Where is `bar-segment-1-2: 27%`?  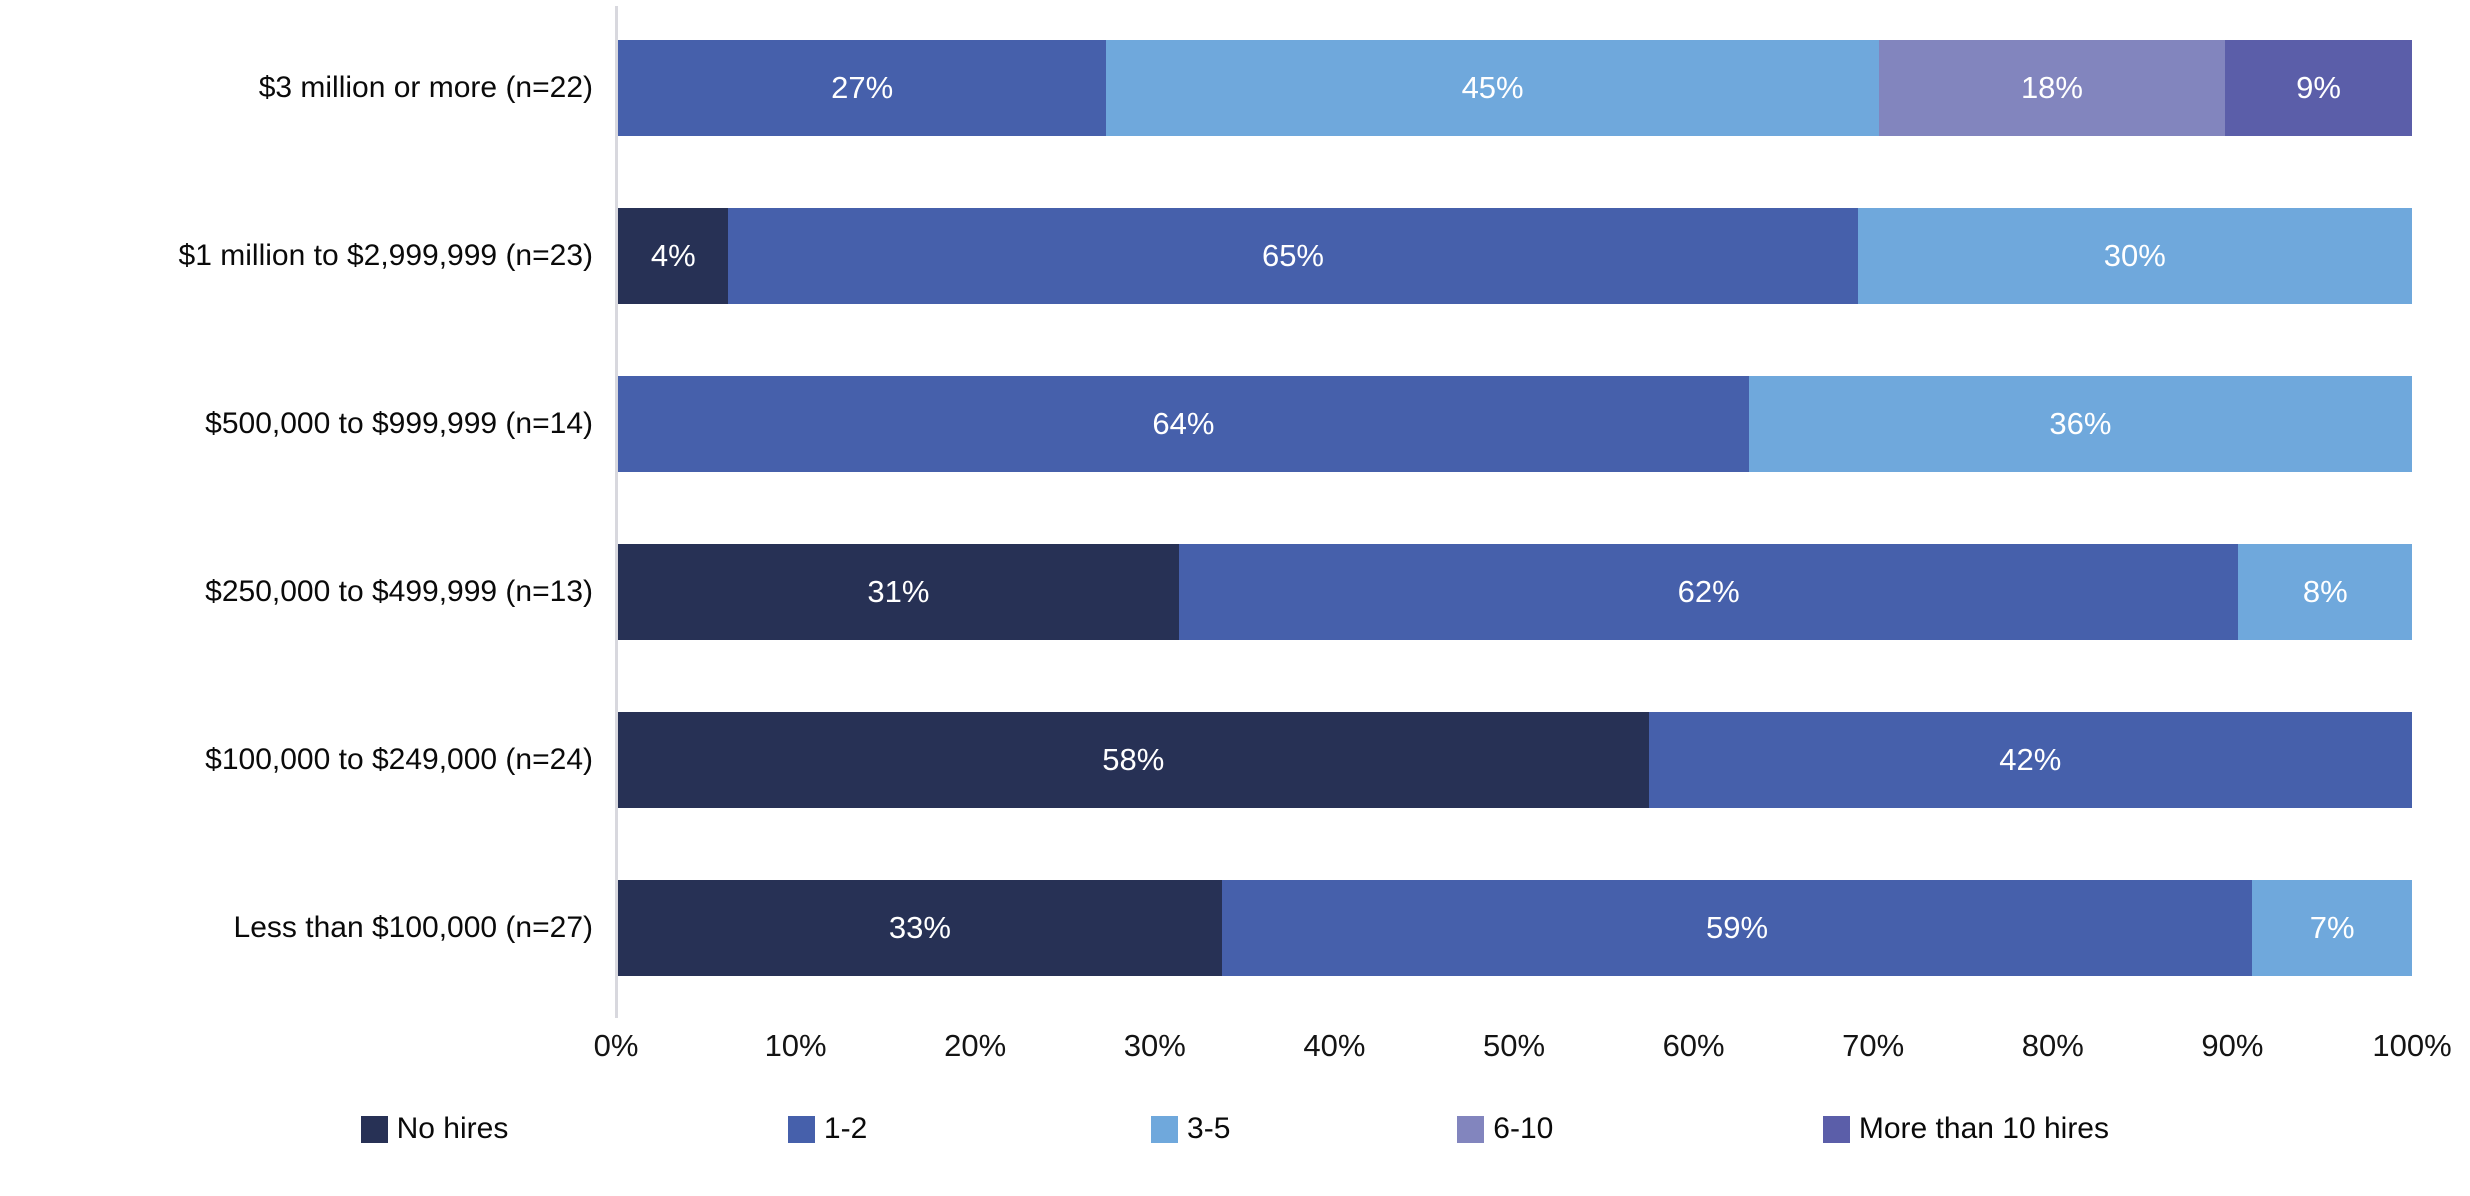 bar-segment-1-2: 27% is located at coordinates (862, 88).